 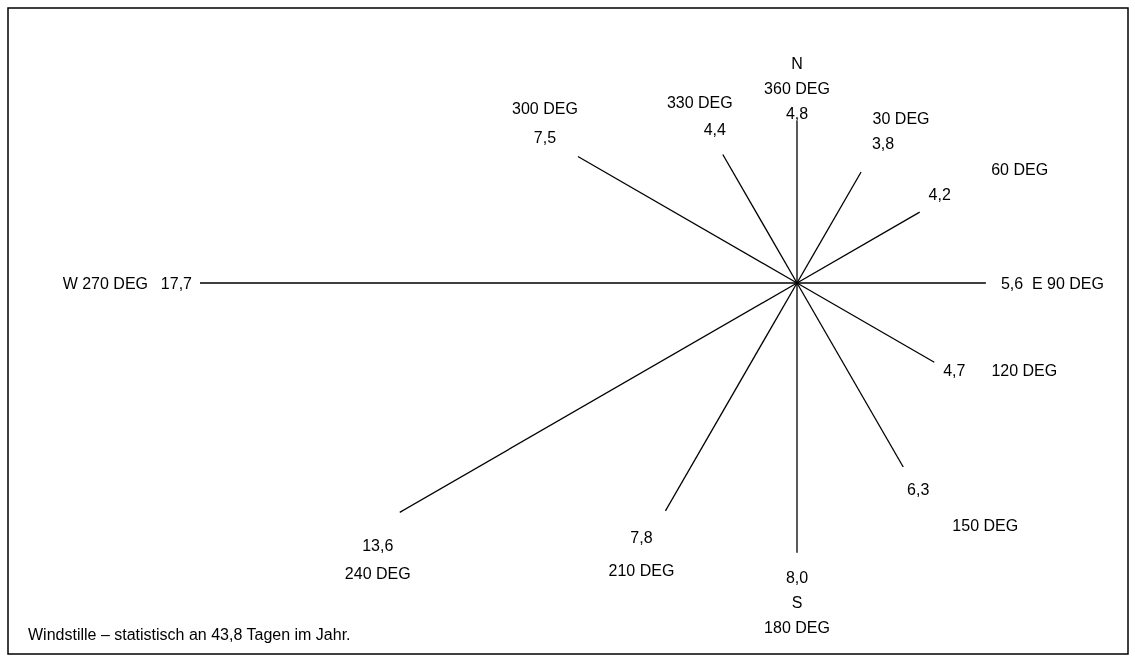 I want to click on category-label: 300 DEG, so click(x=545, y=108).